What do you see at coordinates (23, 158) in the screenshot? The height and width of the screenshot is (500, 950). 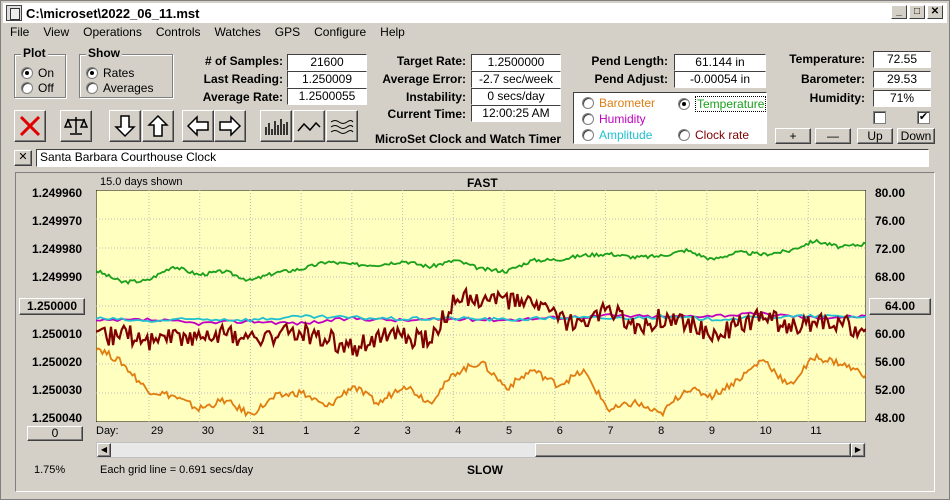 I see `close-clock-button: ✕` at bounding box center [23, 158].